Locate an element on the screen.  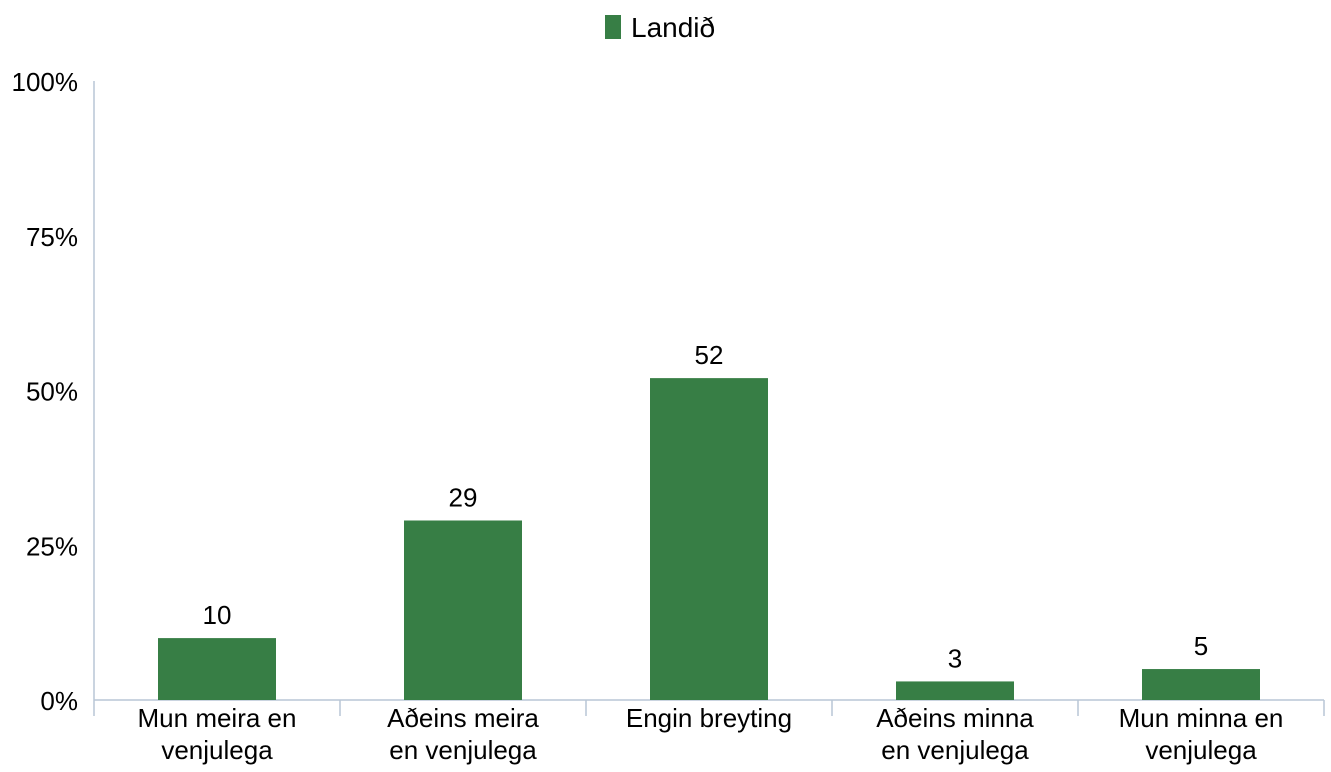
x-tick-label: Engin breyting is located at coordinates (709, 718).